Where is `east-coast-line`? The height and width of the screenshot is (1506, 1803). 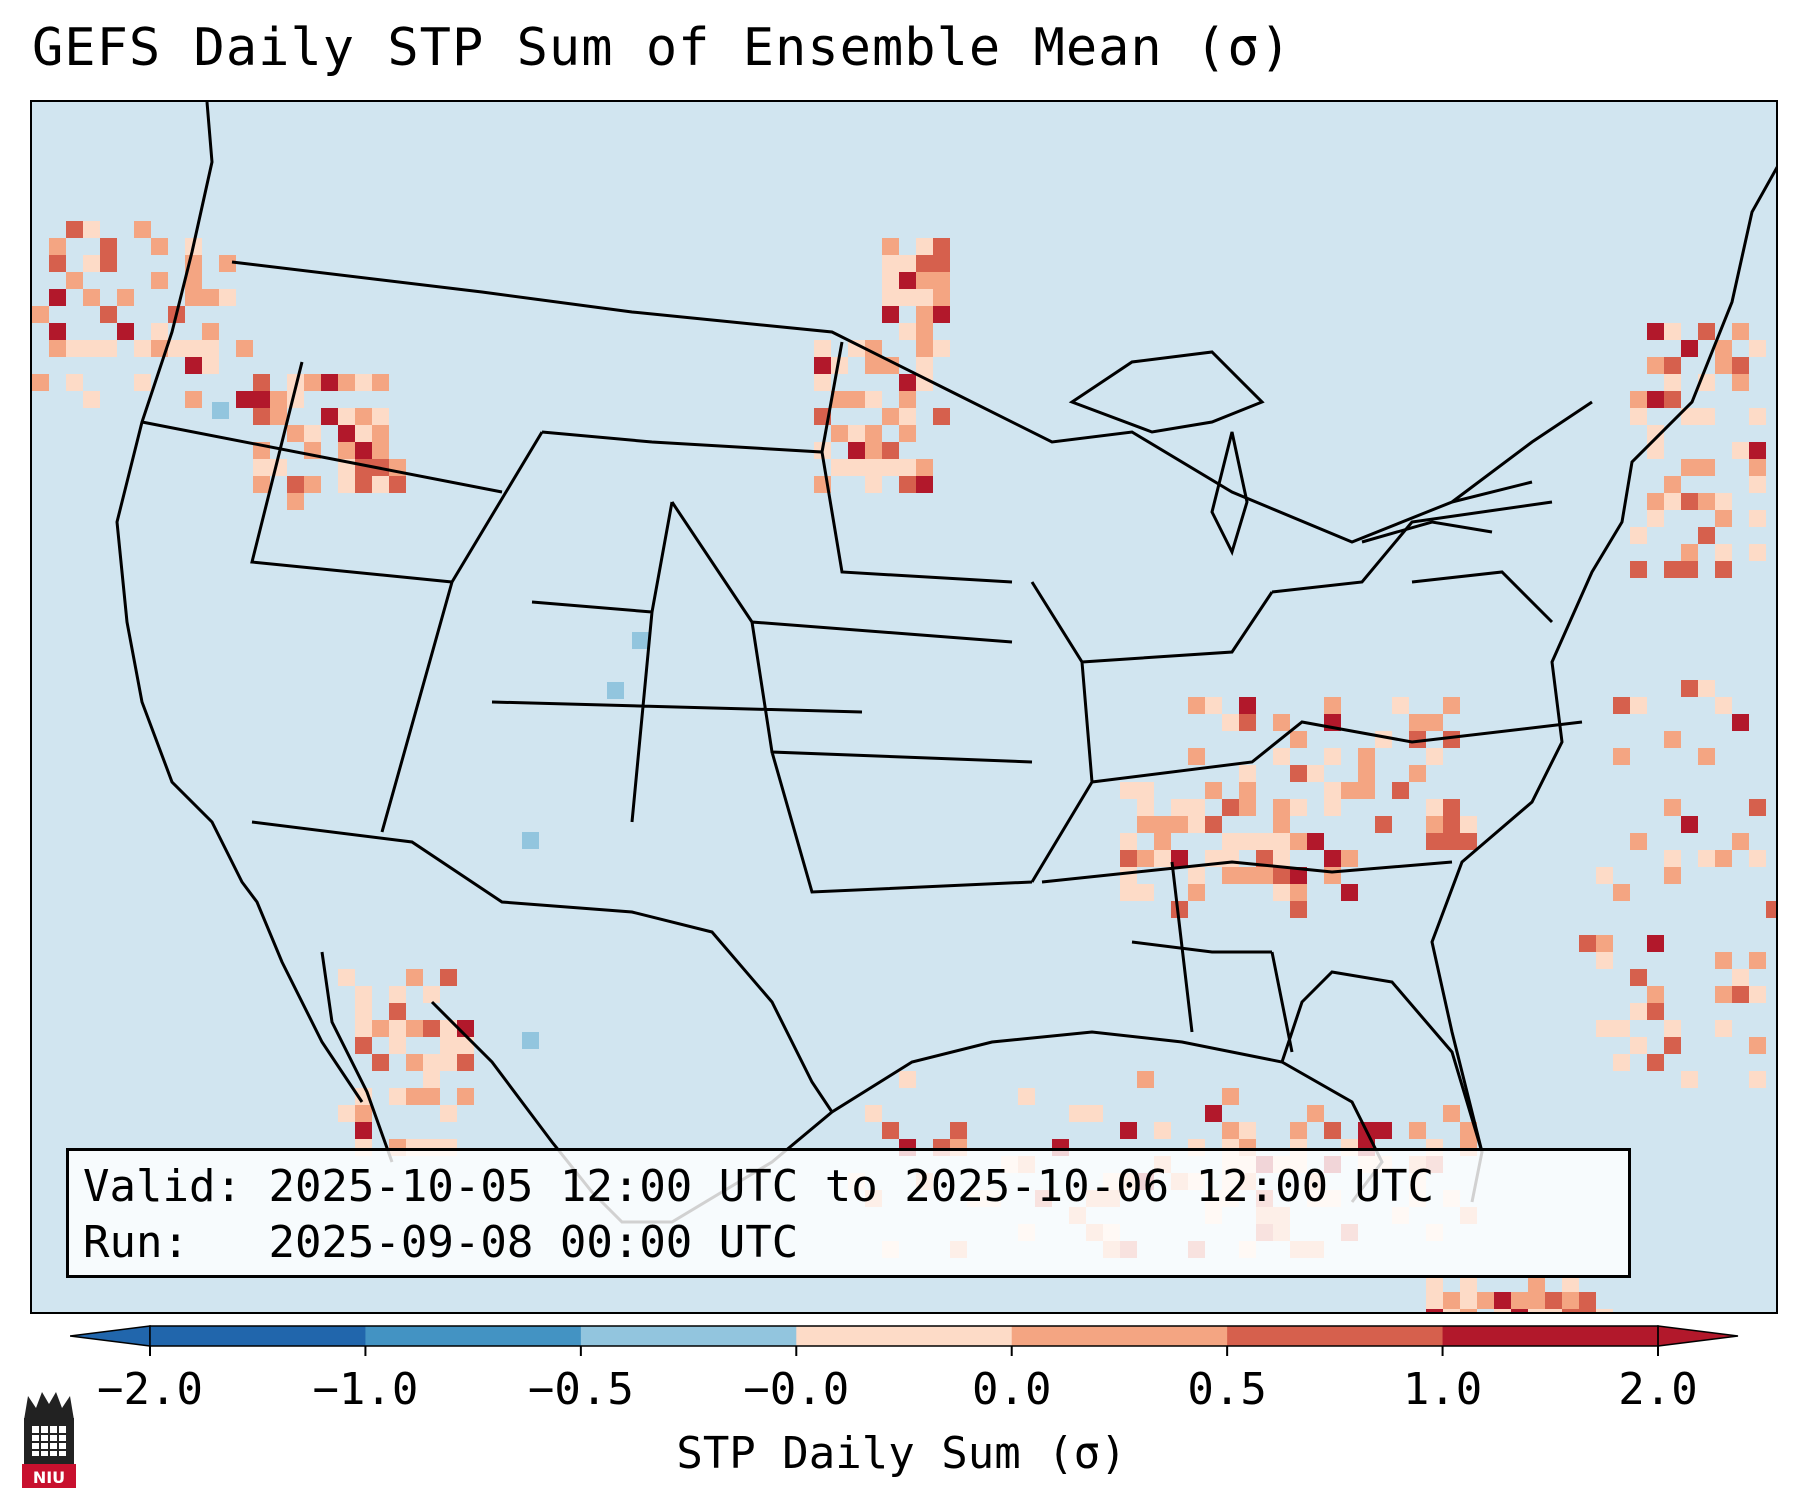 east-coast-line is located at coordinates (1603, 659).